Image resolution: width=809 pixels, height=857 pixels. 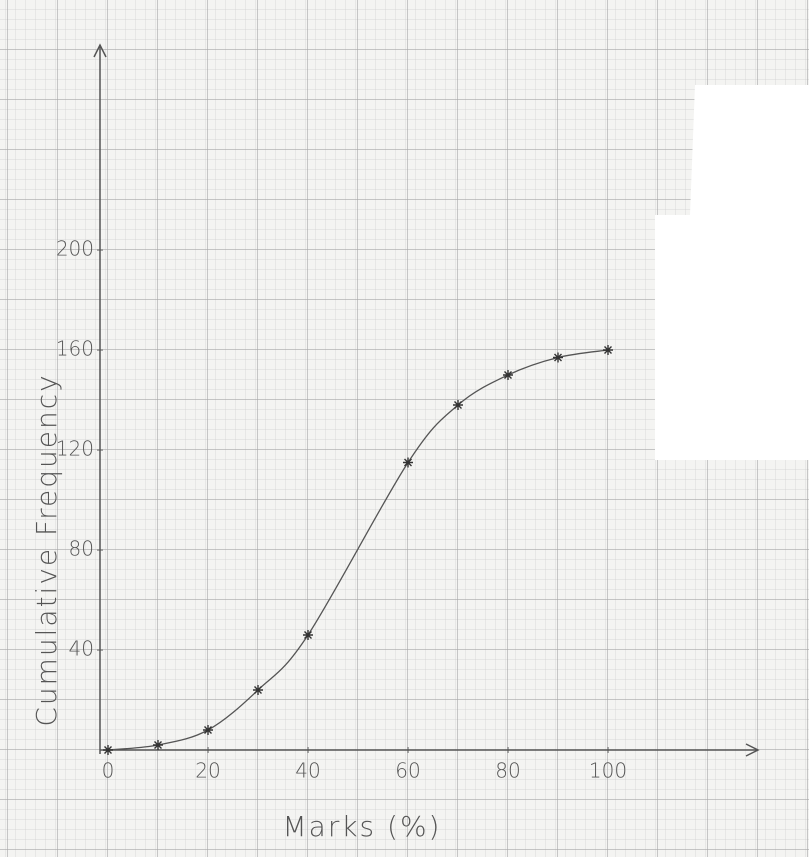 What do you see at coordinates (75, 249) in the screenshot?
I see `y-tick-label: 200` at bounding box center [75, 249].